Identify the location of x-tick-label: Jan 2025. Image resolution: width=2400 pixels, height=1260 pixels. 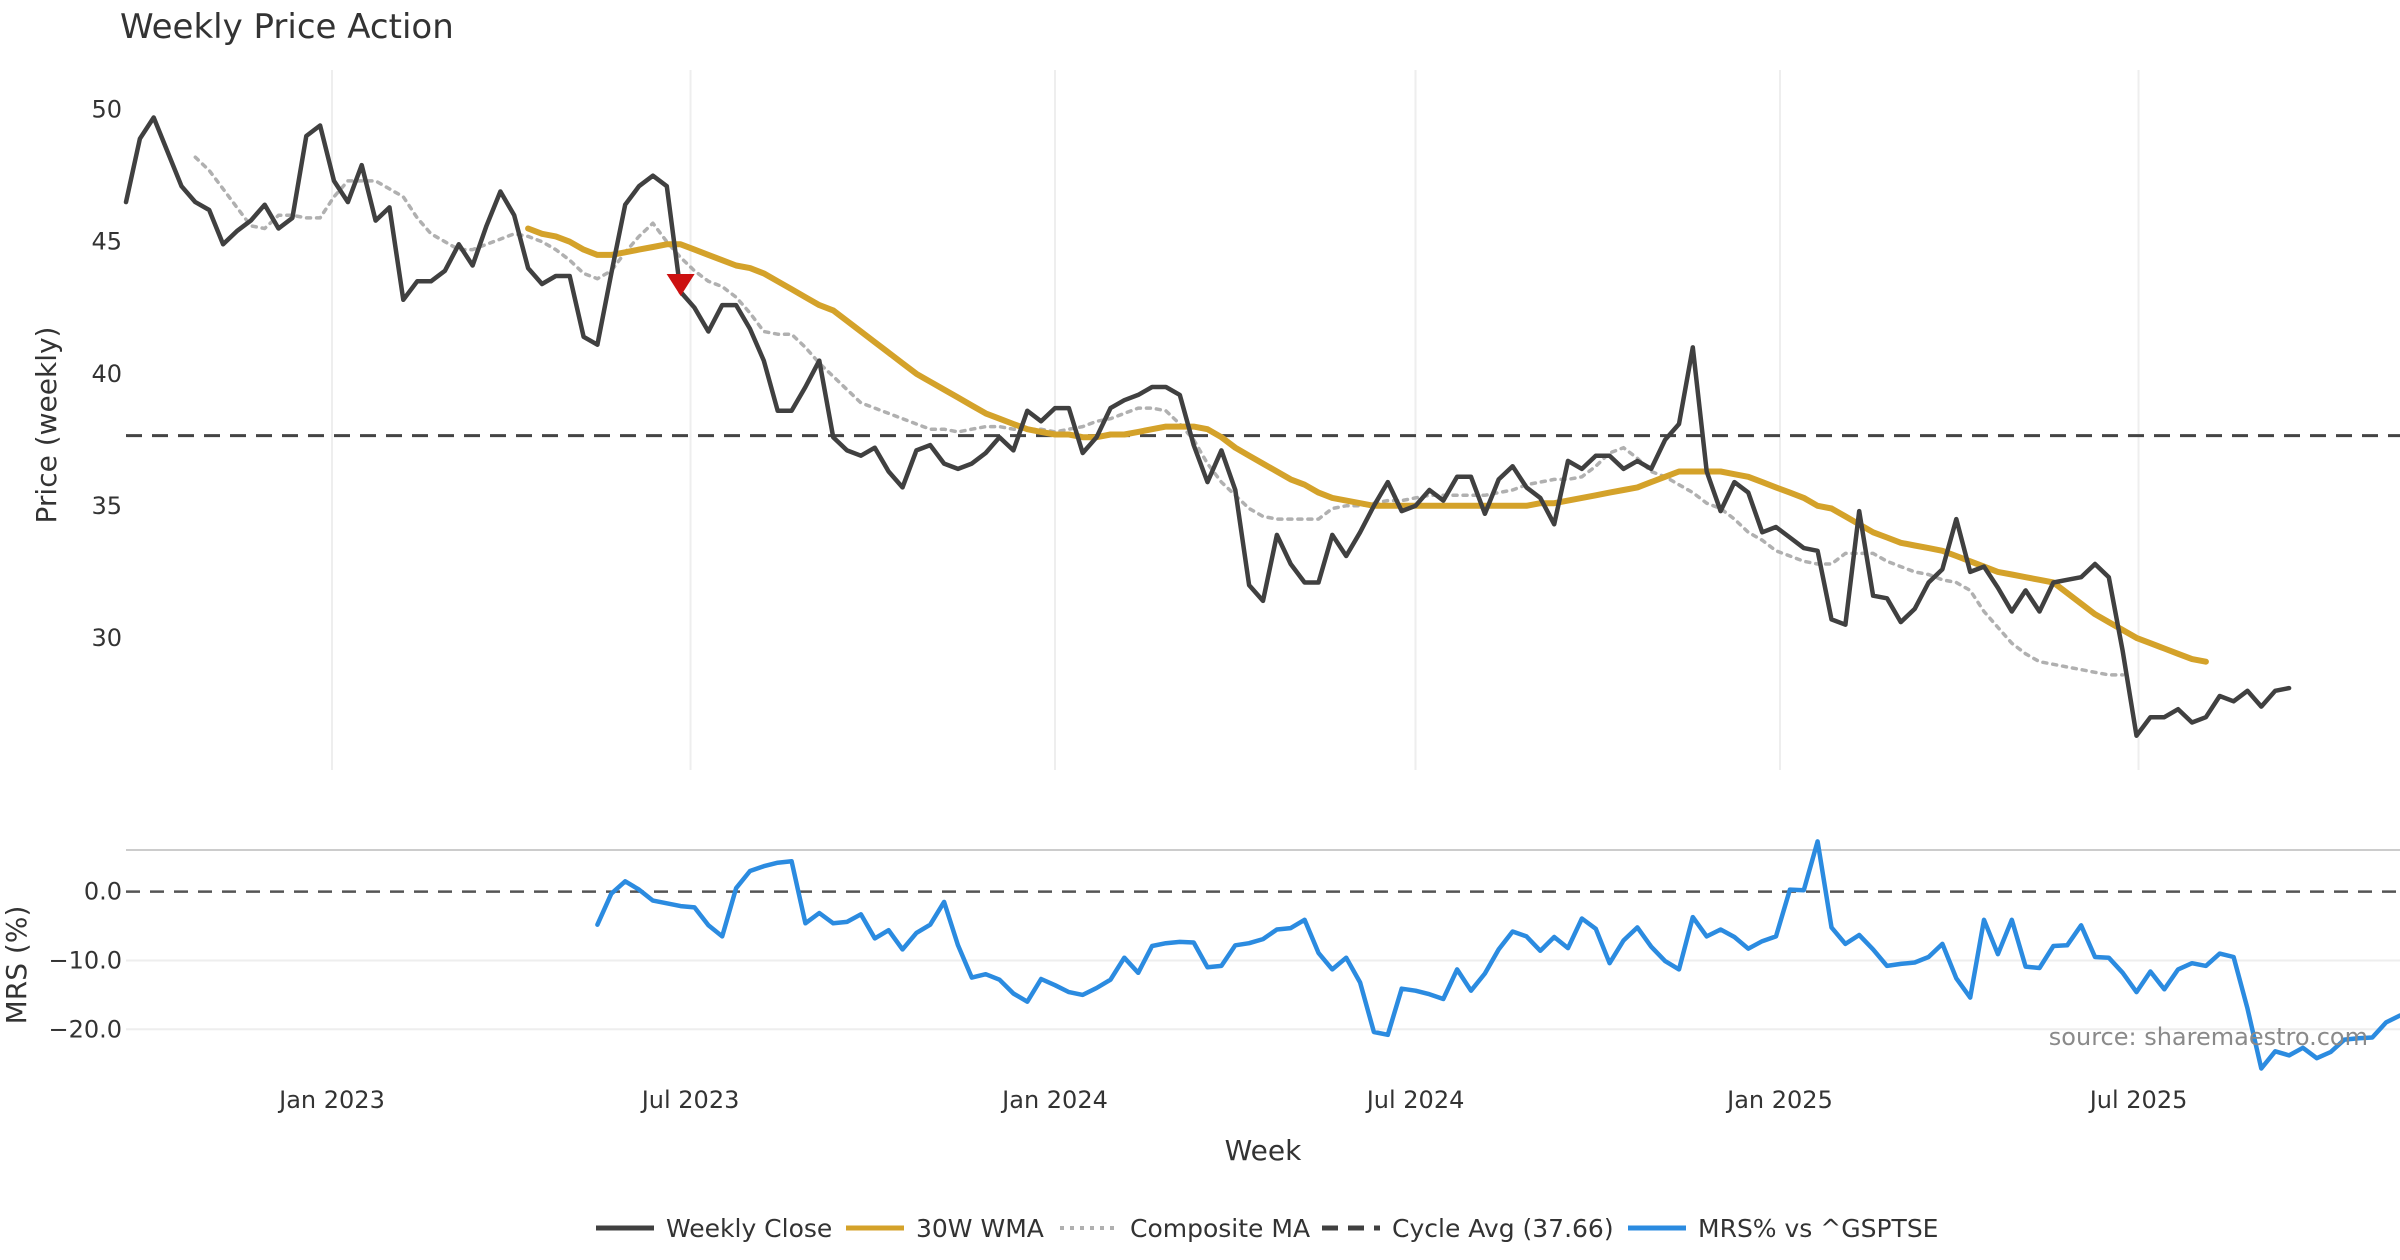
(1779, 1100).